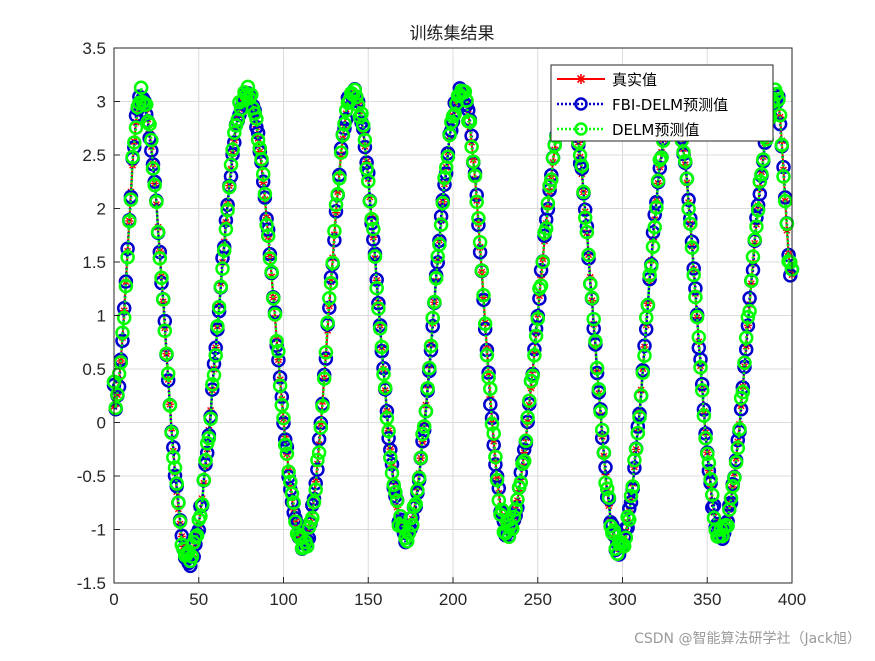 The height and width of the screenshot is (661, 875). What do you see at coordinates (94, 155) in the screenshot?
I see `y-tick-label: 2.5` at bounding box center [94, 155].